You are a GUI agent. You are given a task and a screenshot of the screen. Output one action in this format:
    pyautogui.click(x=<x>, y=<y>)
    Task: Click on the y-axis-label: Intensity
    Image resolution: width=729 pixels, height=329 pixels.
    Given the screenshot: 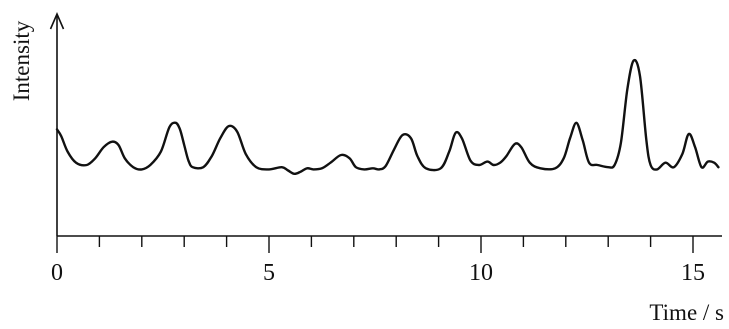 What is the action you would take?
    pyautogui.click(x=21, y=60)
    